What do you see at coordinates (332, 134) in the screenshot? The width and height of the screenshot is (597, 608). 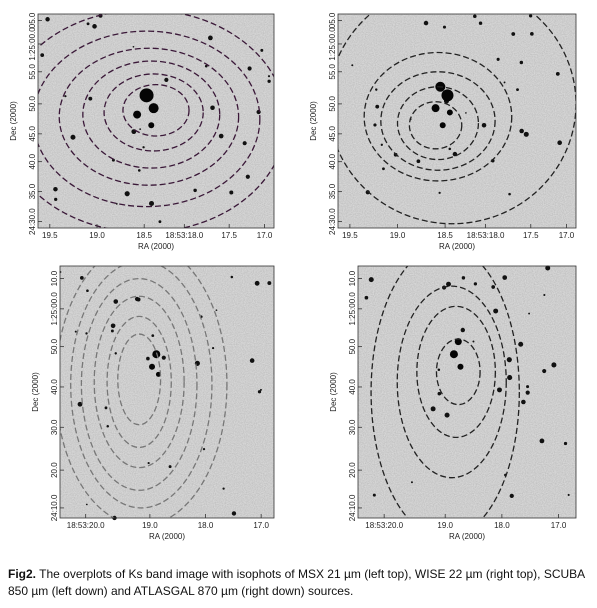 I see `y-tick-label: 45.0` at bounding box center [332, 134].